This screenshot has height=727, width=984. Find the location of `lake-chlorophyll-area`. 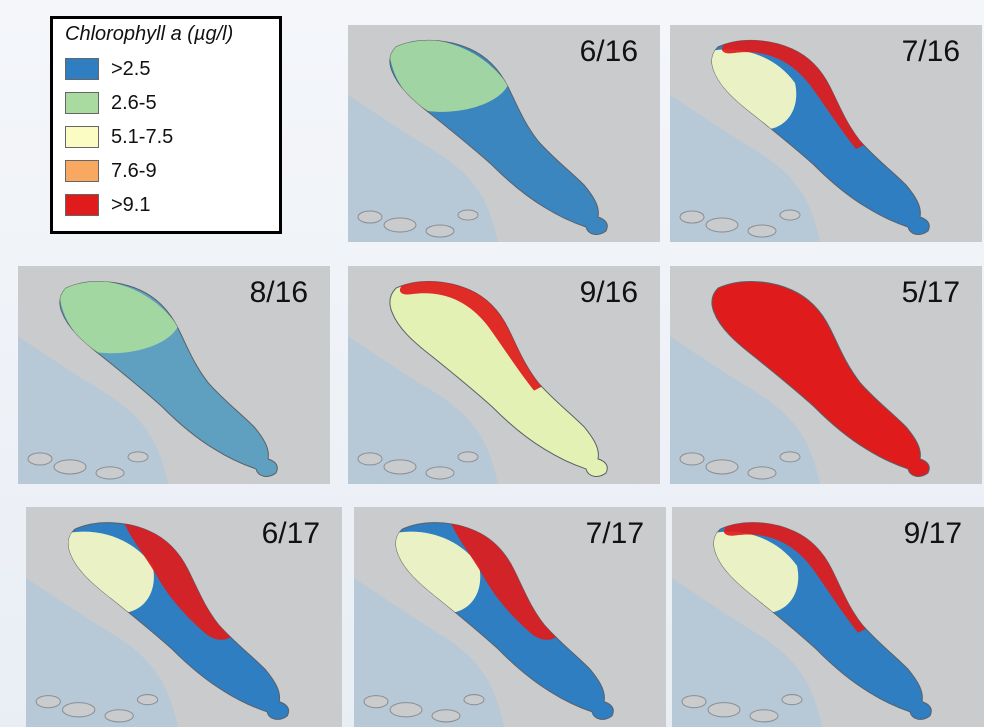

lake-chlorophyll-area is located at coordinates (820, 378).